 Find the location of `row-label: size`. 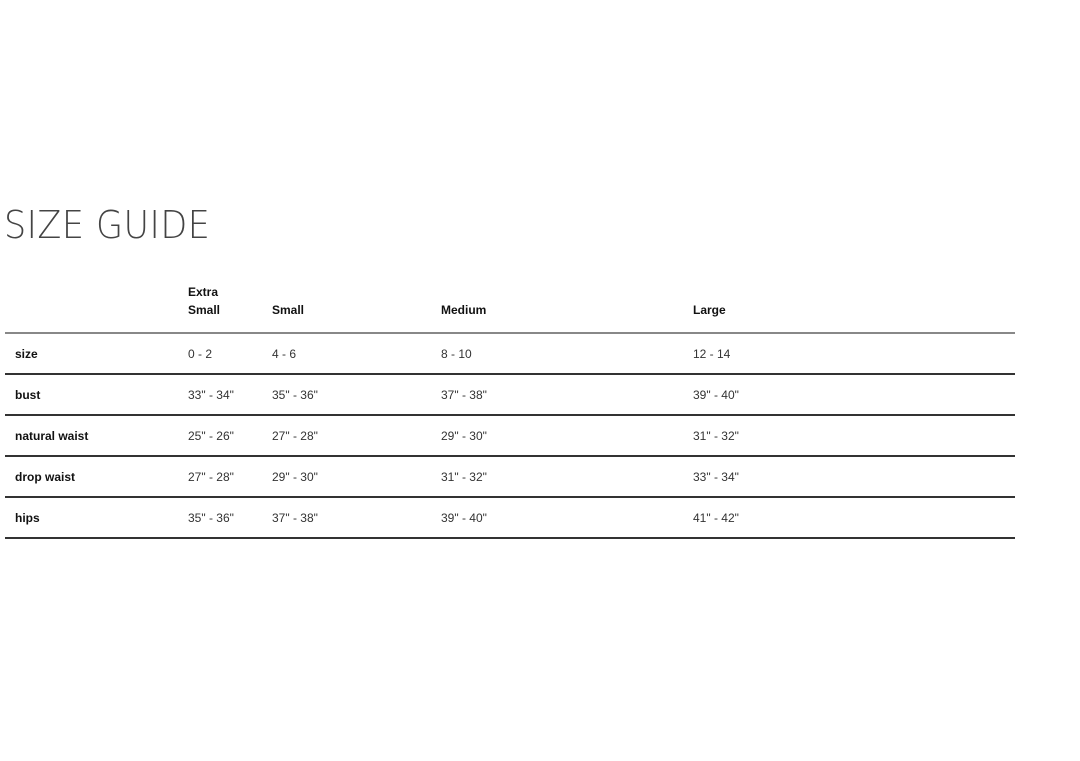

row-label: size is located at coordinates (26, 354).